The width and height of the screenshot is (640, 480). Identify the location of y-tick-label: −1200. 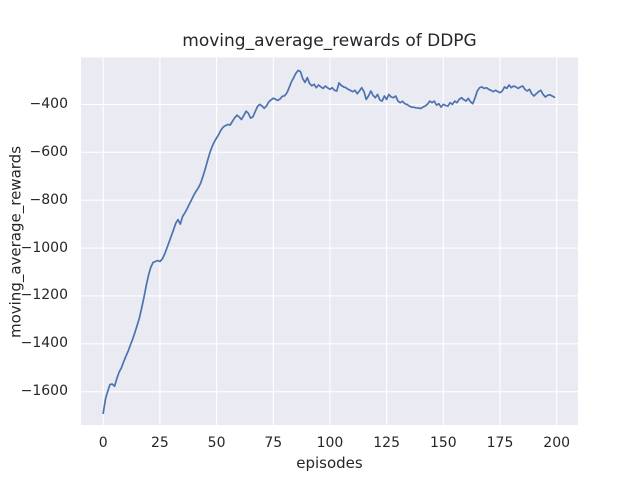
(44, 295).